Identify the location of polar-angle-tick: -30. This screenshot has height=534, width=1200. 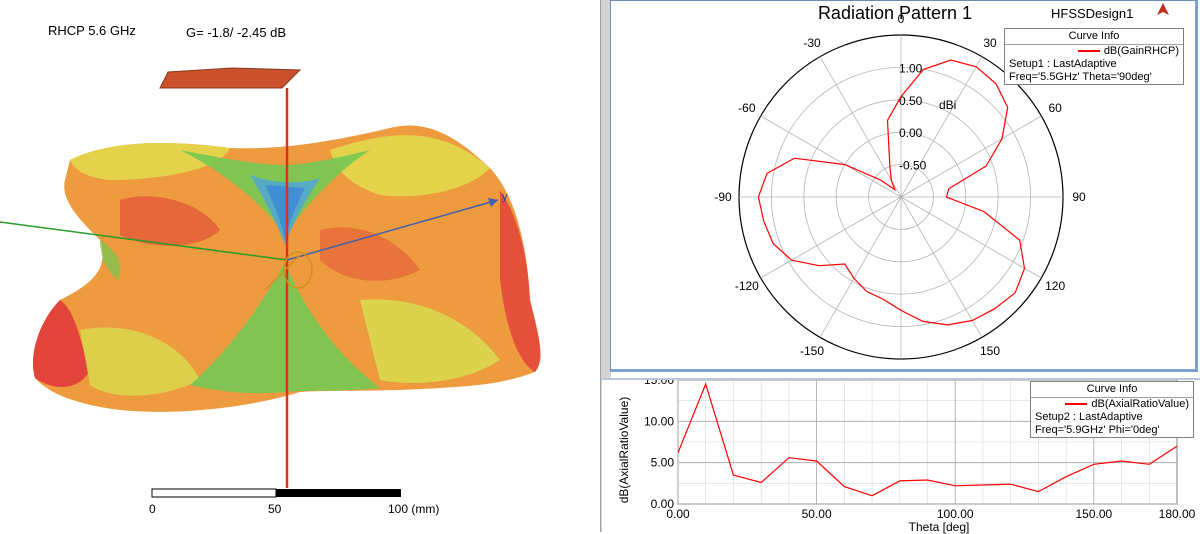
(812, 43).